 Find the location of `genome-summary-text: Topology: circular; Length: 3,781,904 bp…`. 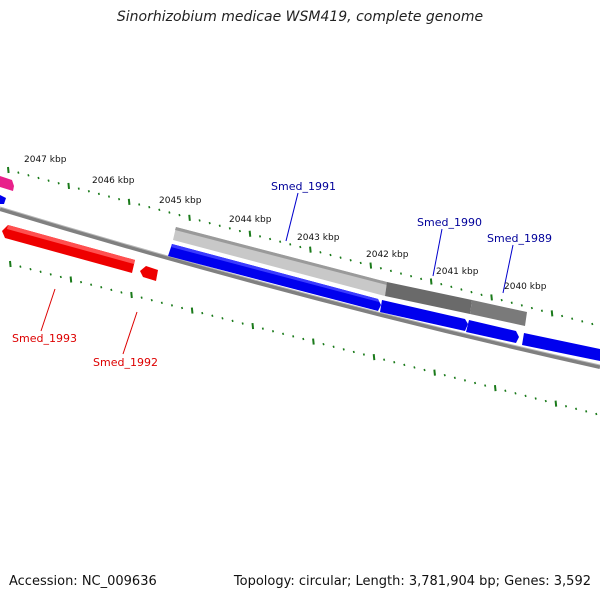

genome-summary-text: Topology: circular; Length: 3,781,904 bp… is located at coordinates (412, 581).